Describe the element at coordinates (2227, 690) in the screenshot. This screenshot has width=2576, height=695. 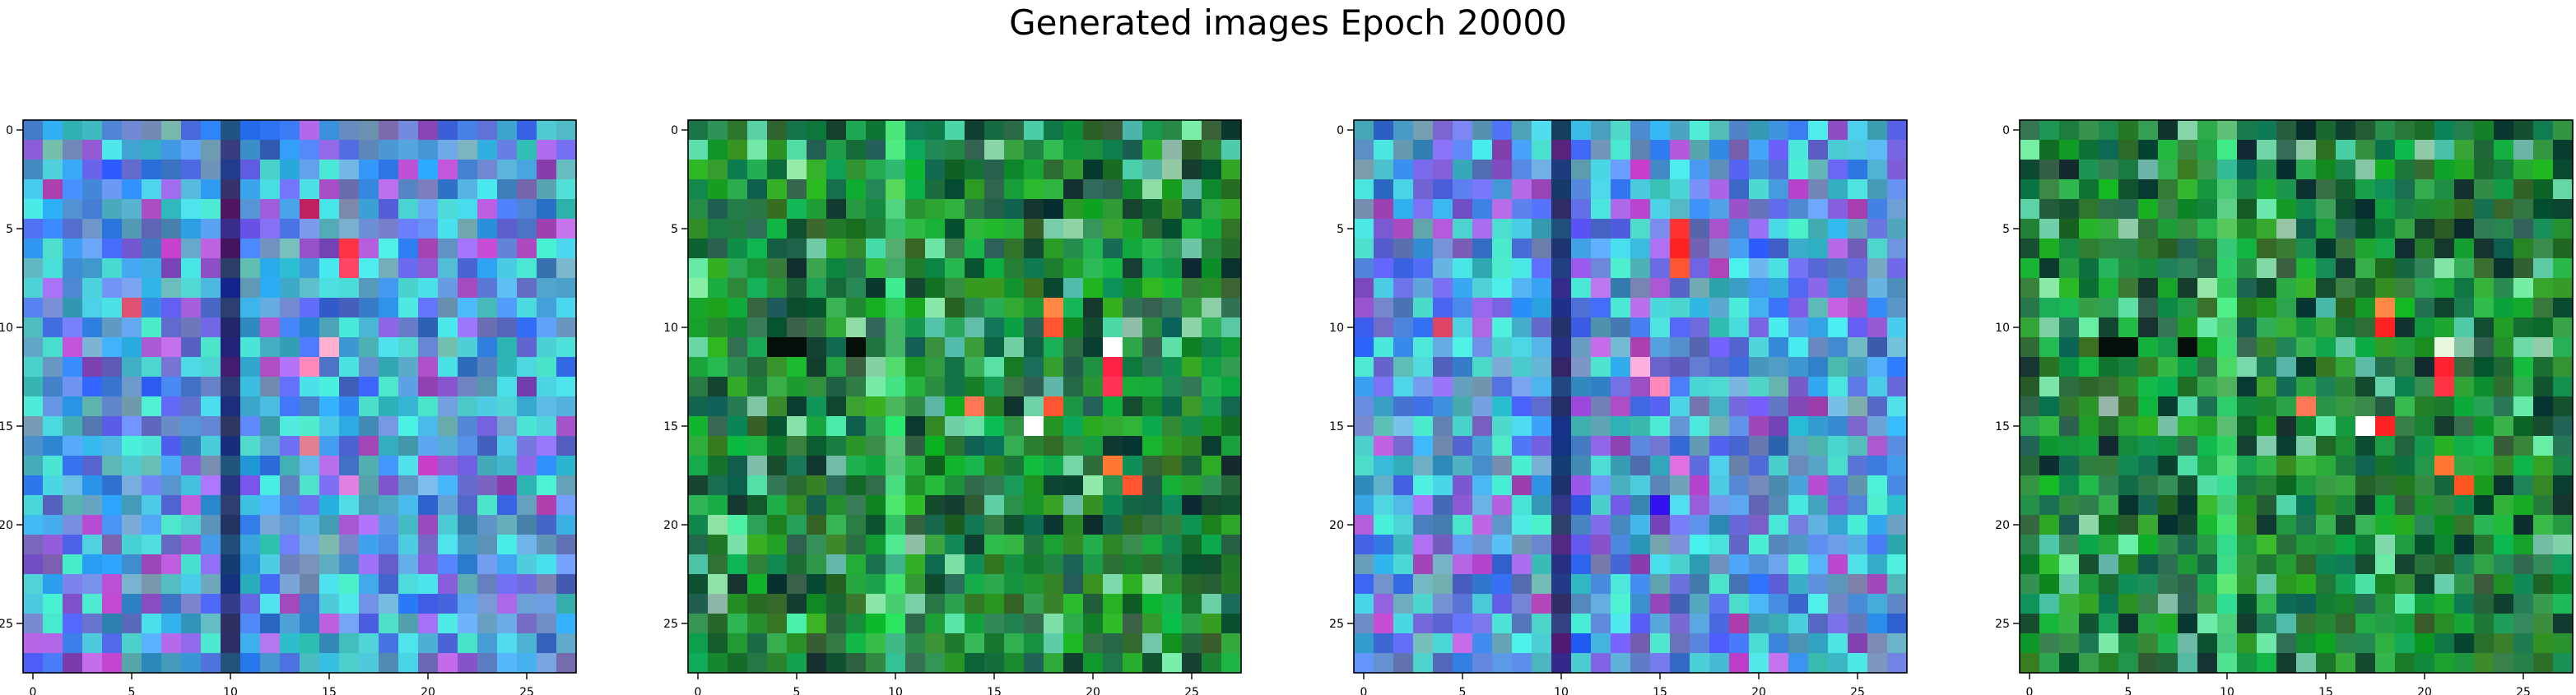
I see `x-tick-label: 10` at that location.